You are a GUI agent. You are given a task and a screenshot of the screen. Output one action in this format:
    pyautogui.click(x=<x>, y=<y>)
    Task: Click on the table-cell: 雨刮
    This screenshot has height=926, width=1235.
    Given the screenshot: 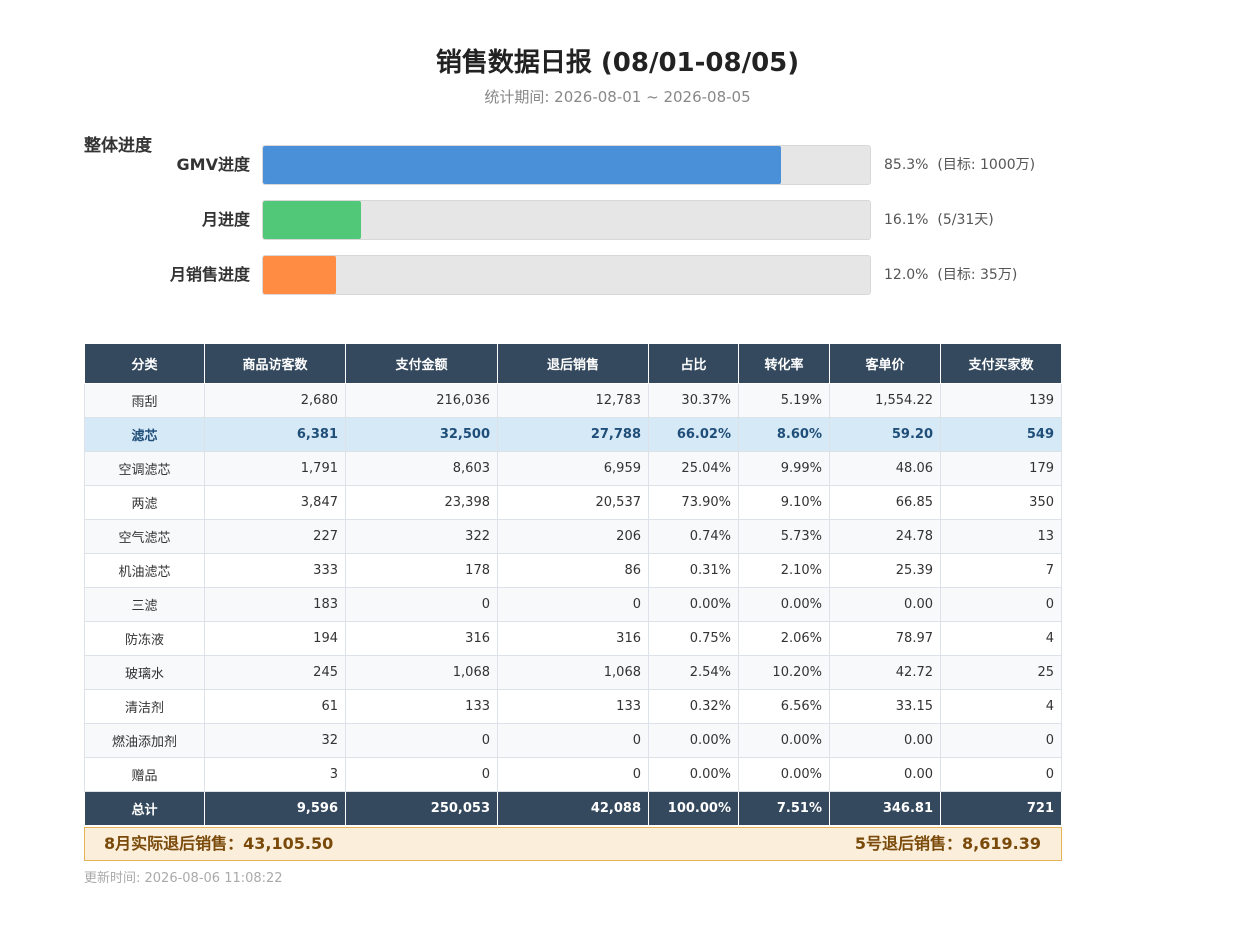 What is the action you would take?
    pyautogui.click(x=144, y=400)
    